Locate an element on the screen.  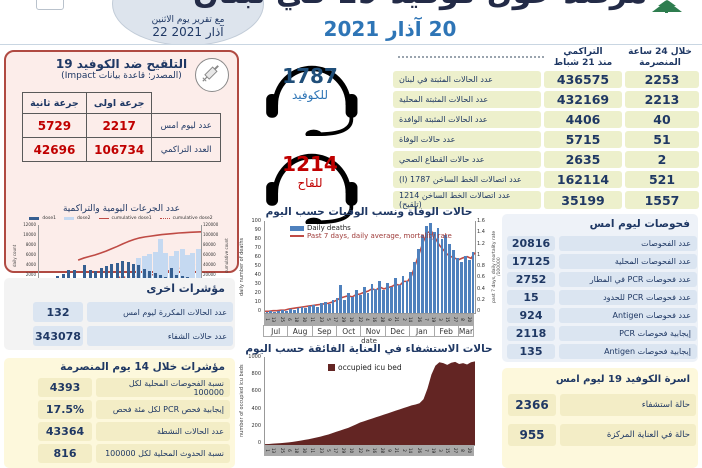
cumulative-value: 432169 is located at coordinates (583, 99).